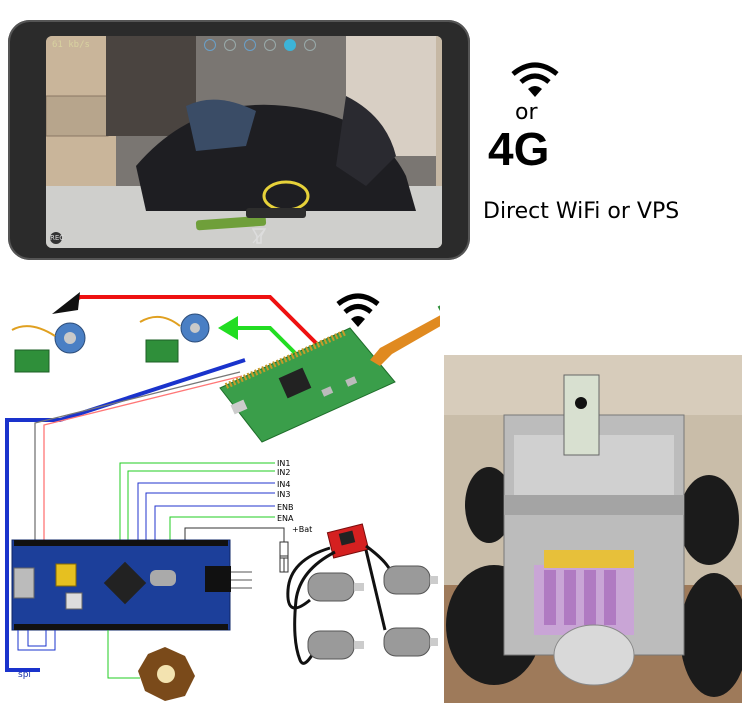  Describe the element at coordinates (230, 45) in the screenshot. I see `light-icon` at that location.